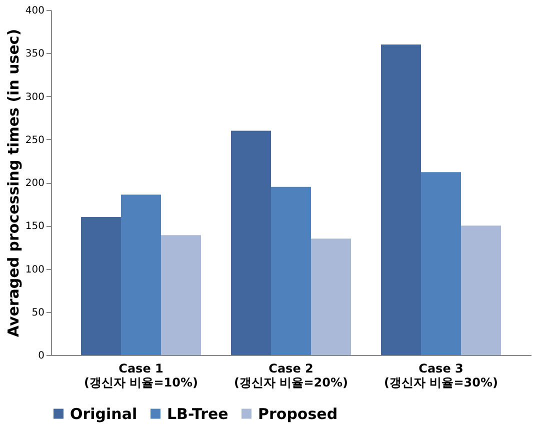 This screenshot has width=536, height=427. I want to click on y-tick-label: 400, so click(34, 11).